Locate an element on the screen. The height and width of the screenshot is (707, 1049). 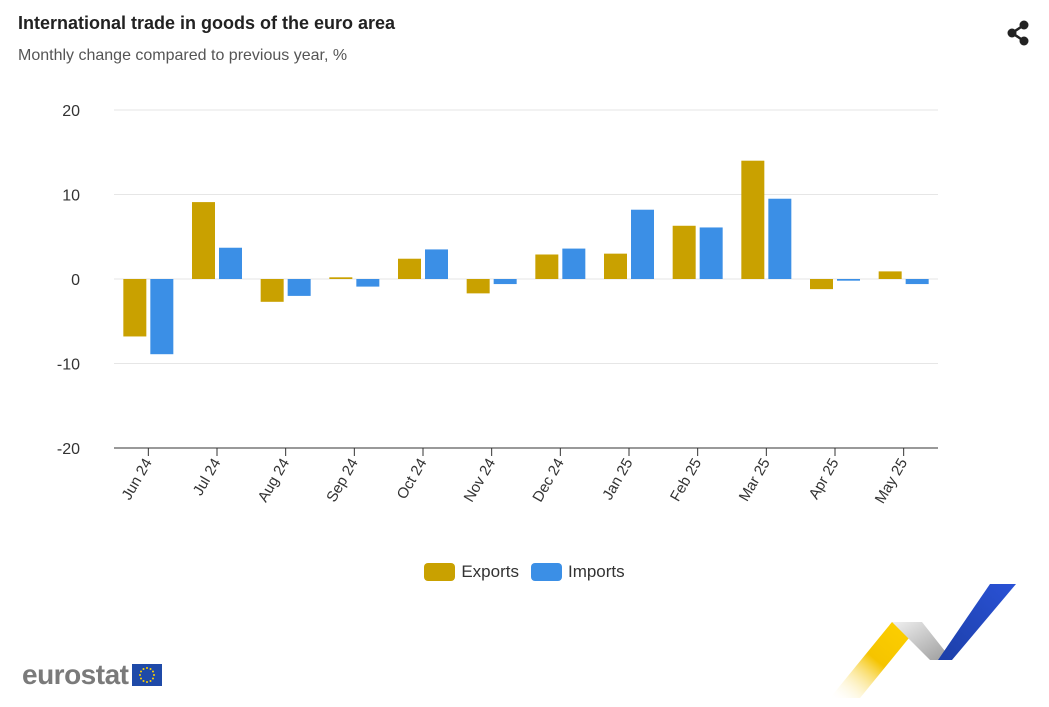
y-tick-label: 0 is located at coordinates (75, 280).